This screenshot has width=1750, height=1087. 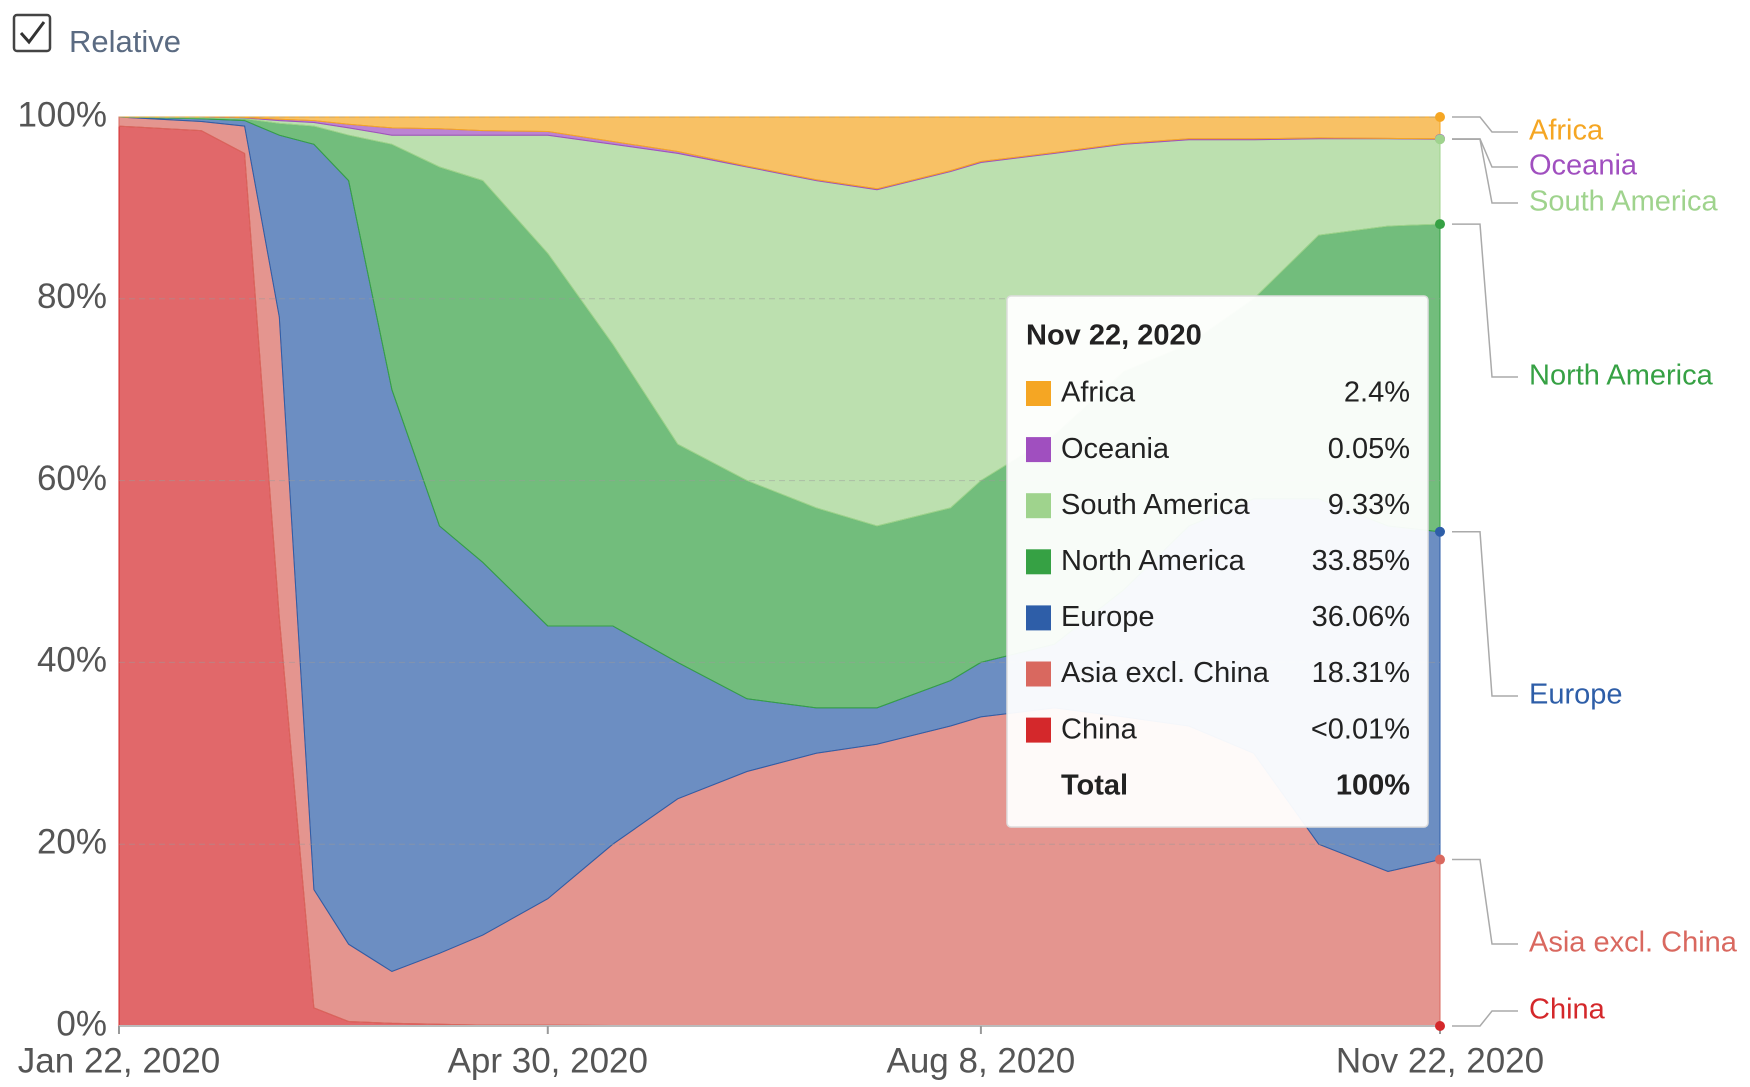 I want to click on tooltip-value: 18.31%, so click(x=1361, y=673).